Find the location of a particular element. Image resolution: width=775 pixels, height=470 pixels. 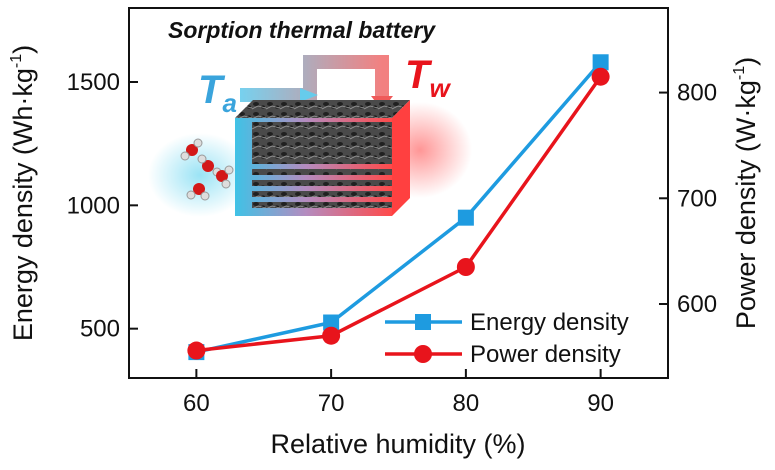

x-tick-label: 80 is located at coordinates (466, 403).